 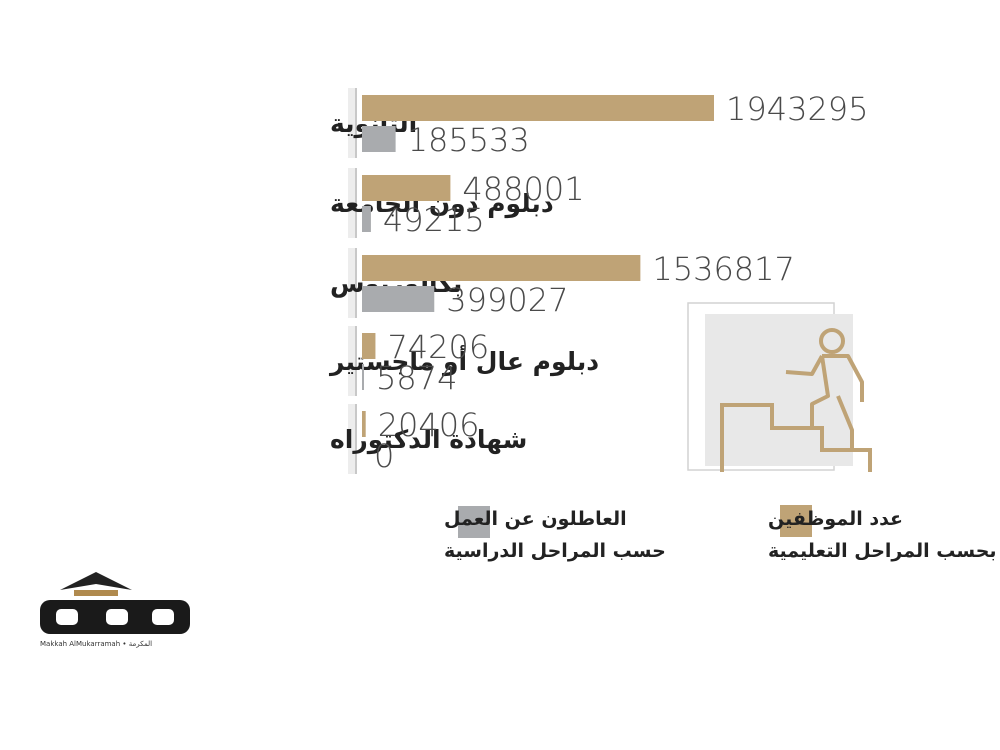 I want to click on data-label: 0, so click(x=384, y=456).